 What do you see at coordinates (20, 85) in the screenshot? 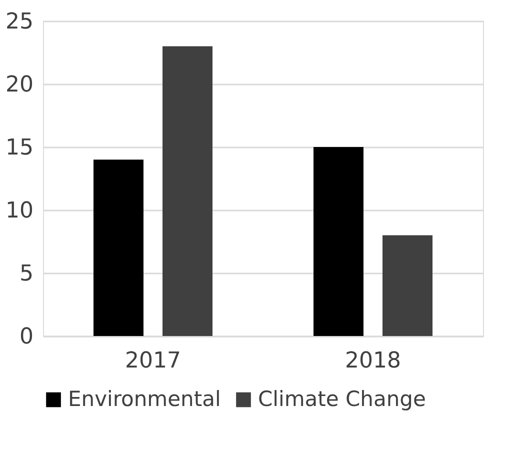
I see `y-tick-label: 20` at bounding box center [20, 85].